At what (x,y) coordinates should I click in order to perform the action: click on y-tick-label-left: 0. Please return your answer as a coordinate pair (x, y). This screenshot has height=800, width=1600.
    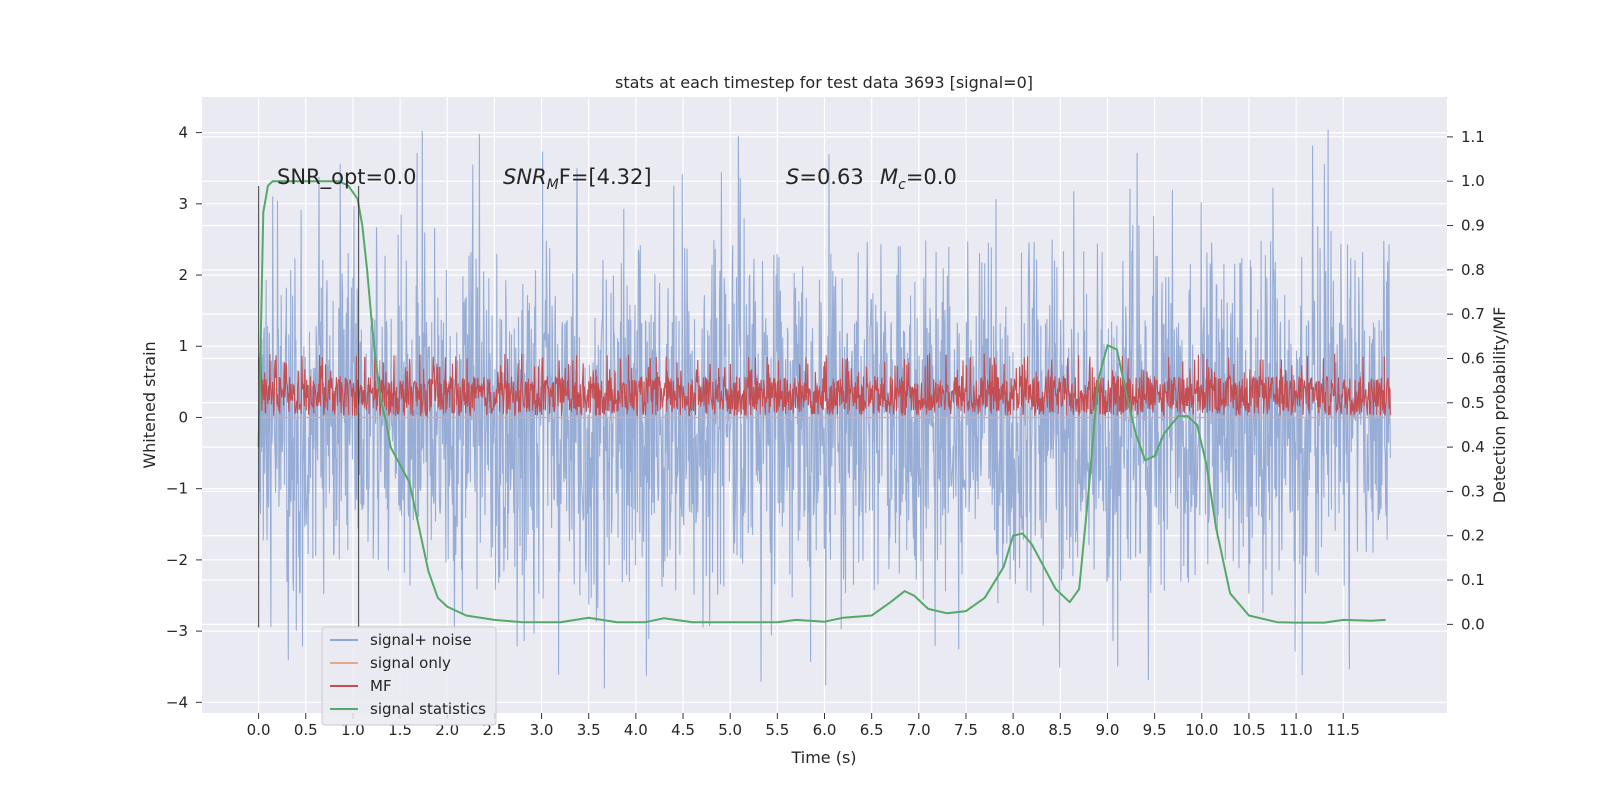
    Looking at the image, I should click on (183, 417).